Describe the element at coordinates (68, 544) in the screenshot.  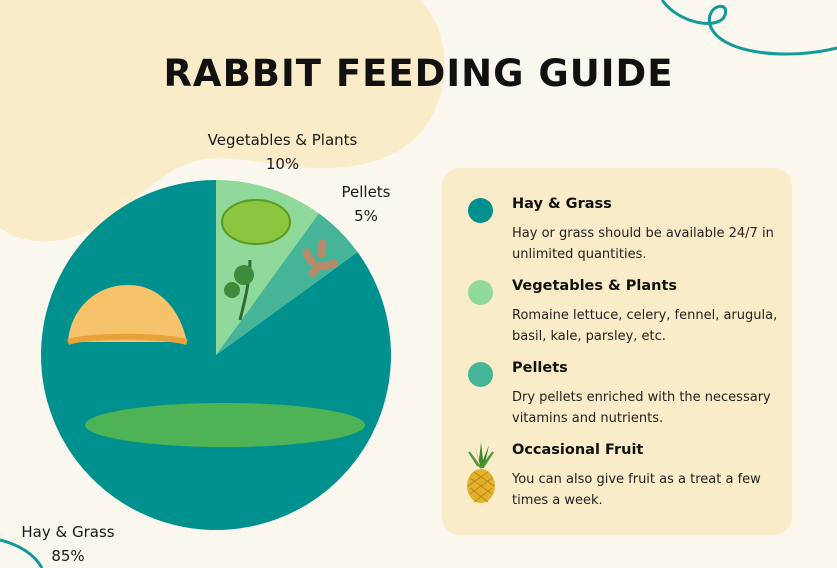
I see `slice-label-hay: Hay & Grass 85%` at that location.